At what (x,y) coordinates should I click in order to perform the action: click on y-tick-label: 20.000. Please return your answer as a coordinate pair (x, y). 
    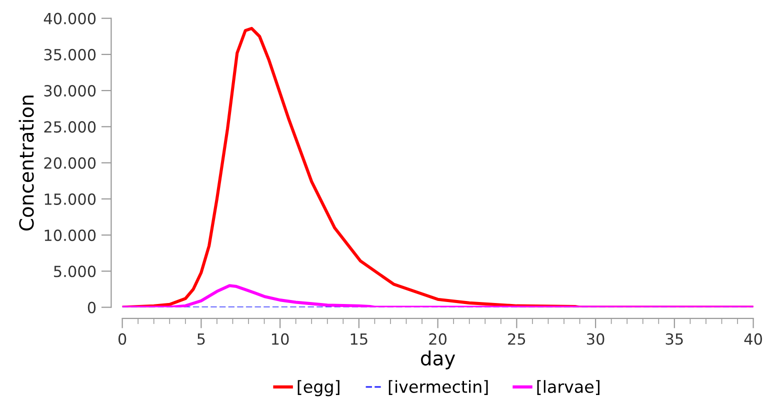
    Looking at the image, I should click on (70, 163).